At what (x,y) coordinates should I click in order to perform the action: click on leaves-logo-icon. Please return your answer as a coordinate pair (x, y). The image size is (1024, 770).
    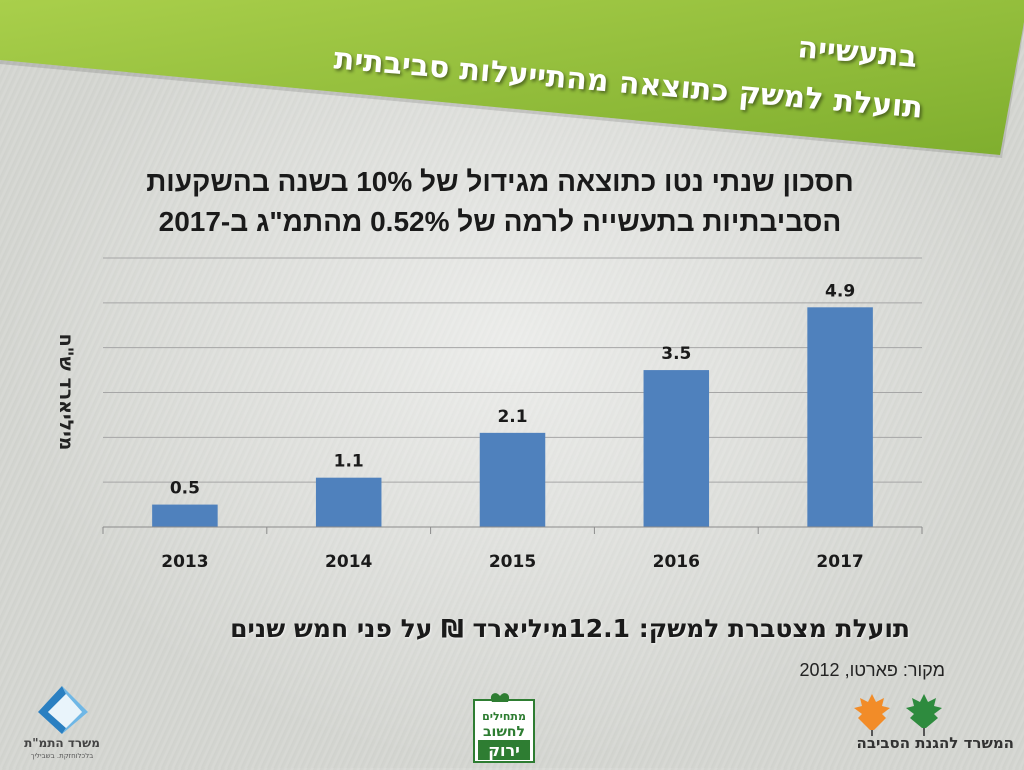
    Looking at the image, I should click on (898, 715).